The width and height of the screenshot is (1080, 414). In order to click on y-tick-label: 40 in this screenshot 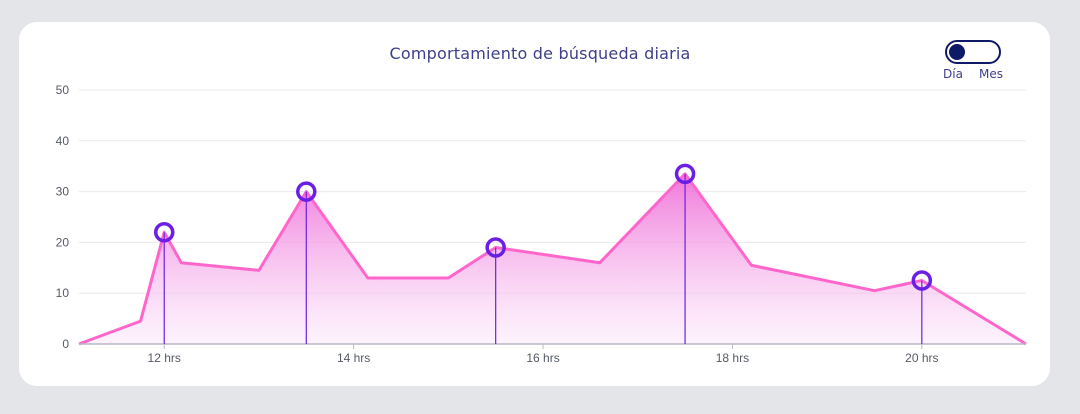, I will do `click(63, 141)`.